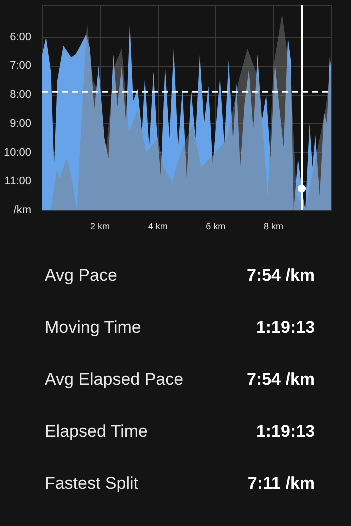 This screenshot has height=526, width=351. I want to click on x-tick-label: 4 km, so click(158, 227).